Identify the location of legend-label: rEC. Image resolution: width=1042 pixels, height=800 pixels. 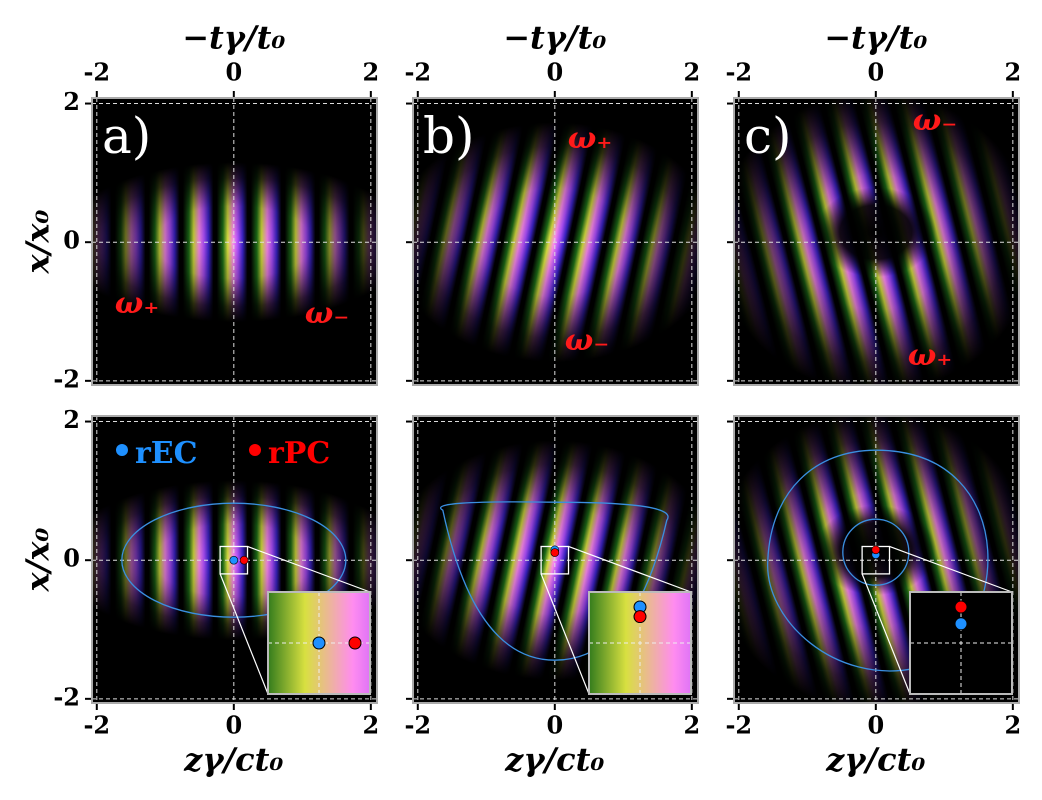
(166, 453).